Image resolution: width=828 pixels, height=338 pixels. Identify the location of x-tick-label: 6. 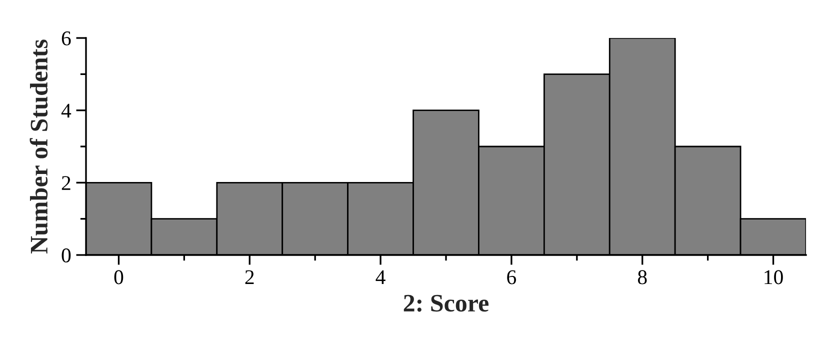
(511, 277).